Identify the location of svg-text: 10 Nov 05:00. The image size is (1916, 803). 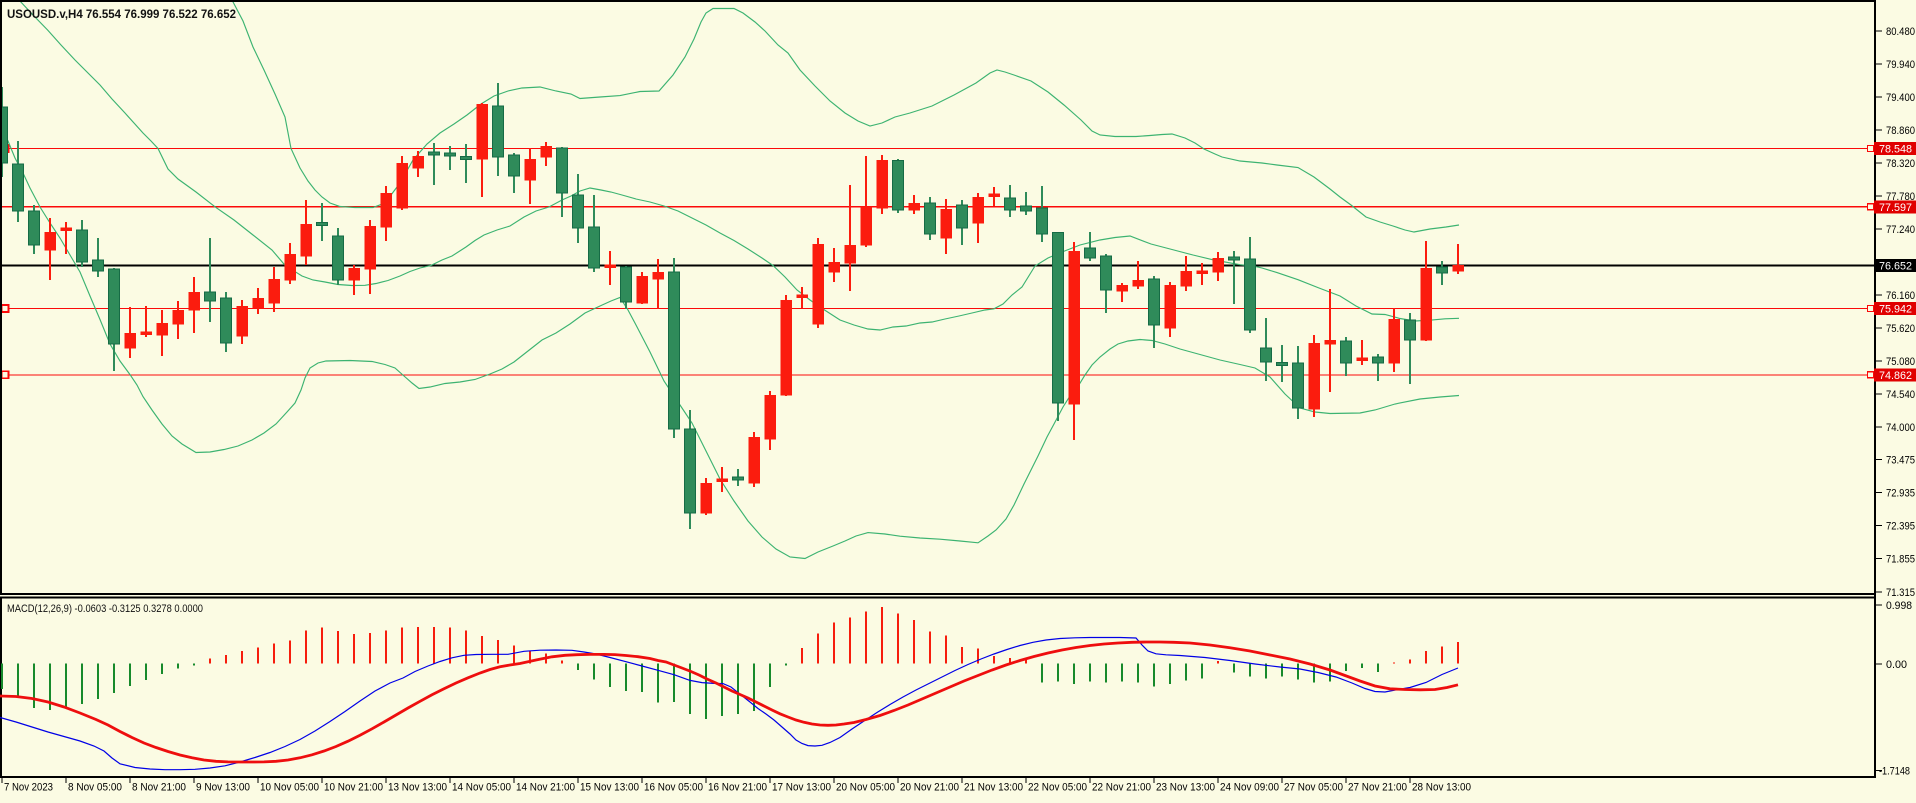
(289, 788).